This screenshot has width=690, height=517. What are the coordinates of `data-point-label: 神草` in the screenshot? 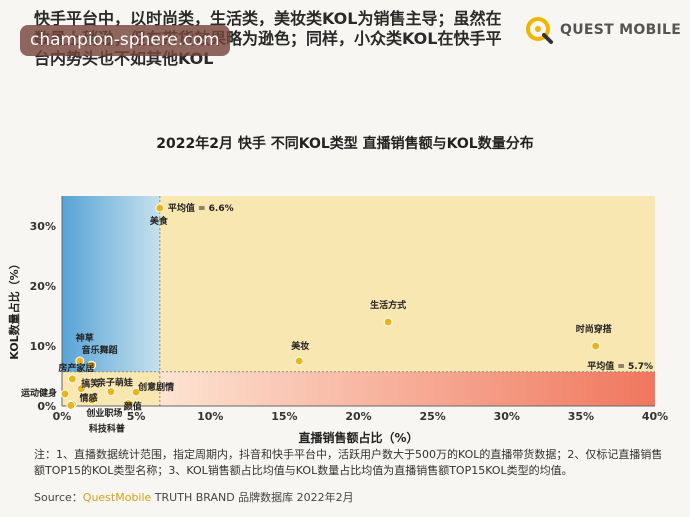 It's located at (85, 338).